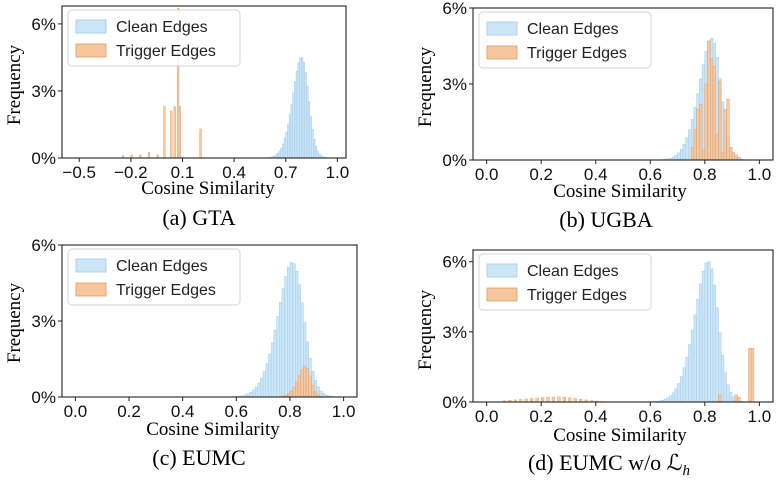  Describe the element at coordinates (760, 416) in the screenshot. I see `x-tick-label: 1.0` at that location.